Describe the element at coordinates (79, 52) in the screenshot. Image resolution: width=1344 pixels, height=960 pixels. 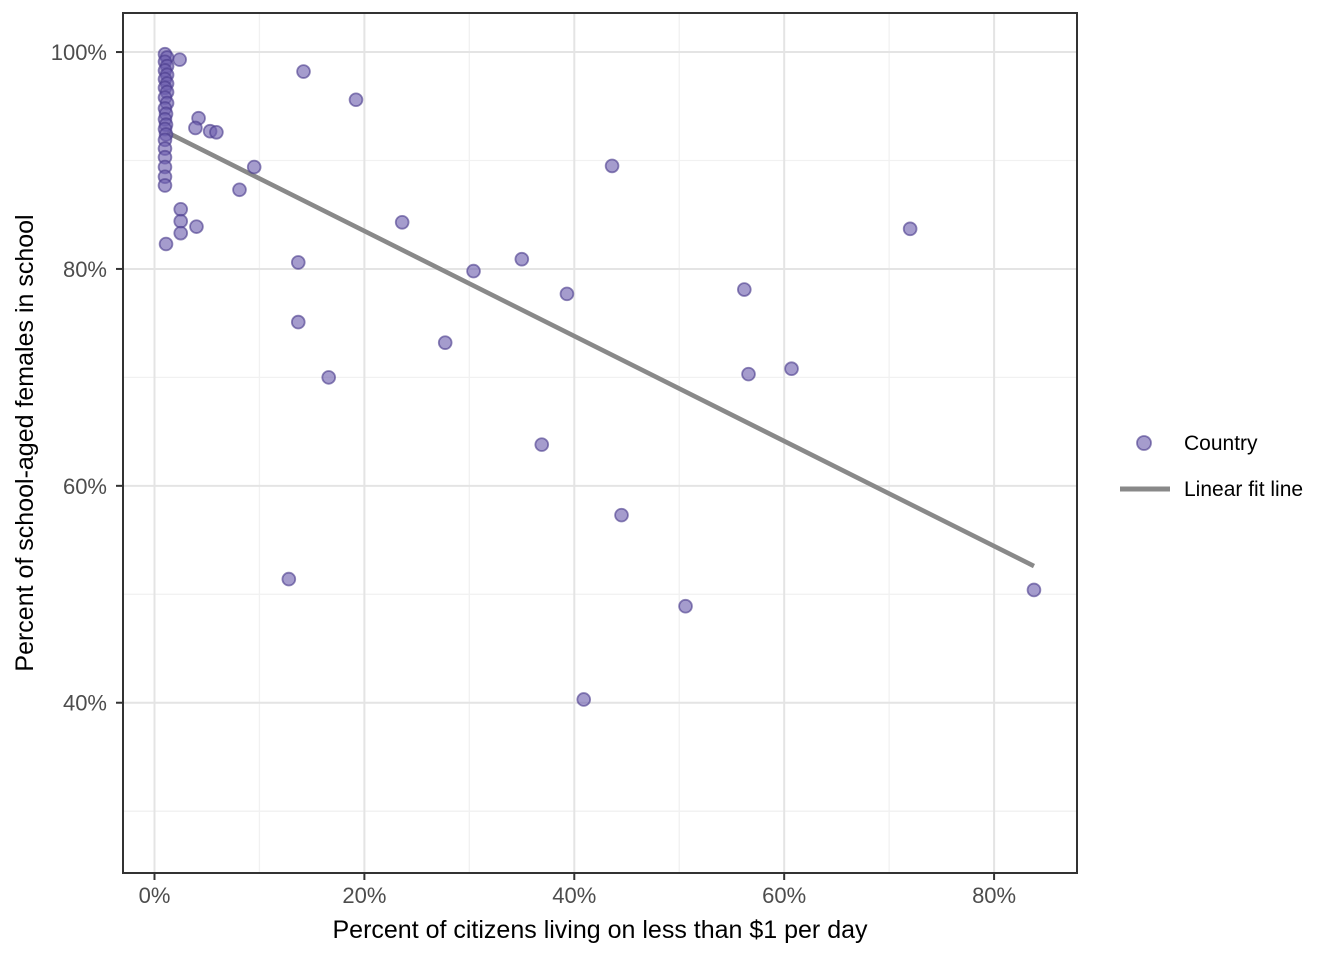
I see `y-tick-label: 100%` at that location.